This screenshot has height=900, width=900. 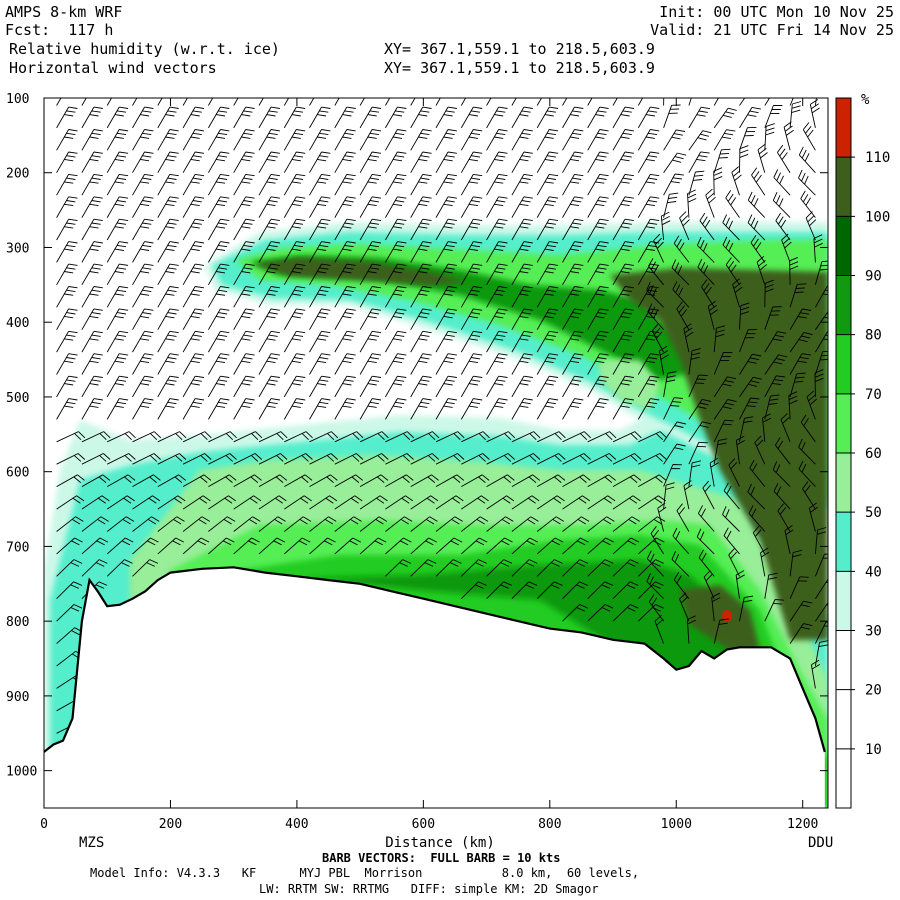 I want to click on y-tick-label: 1000, so click(x=21, y=772).